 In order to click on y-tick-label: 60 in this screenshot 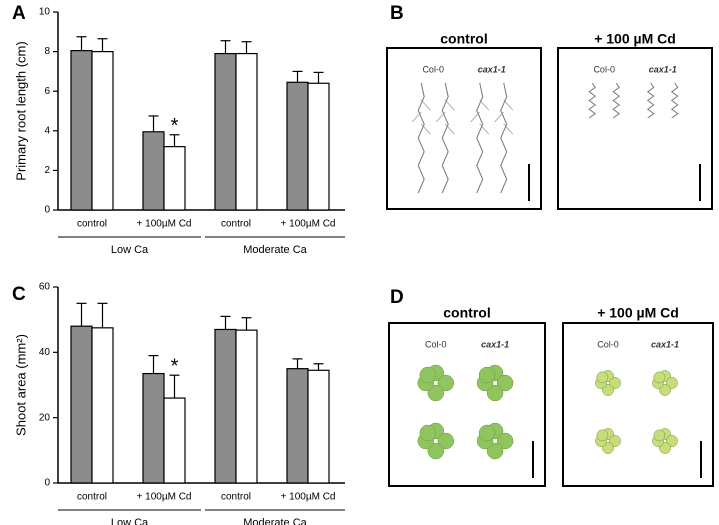, I will do `click(45, 287)`.